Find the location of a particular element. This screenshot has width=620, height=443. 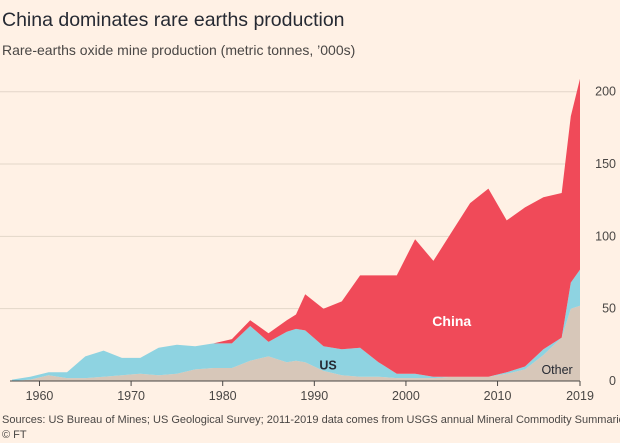

y-tick-label: 0 is located at coordinates (612, 381).